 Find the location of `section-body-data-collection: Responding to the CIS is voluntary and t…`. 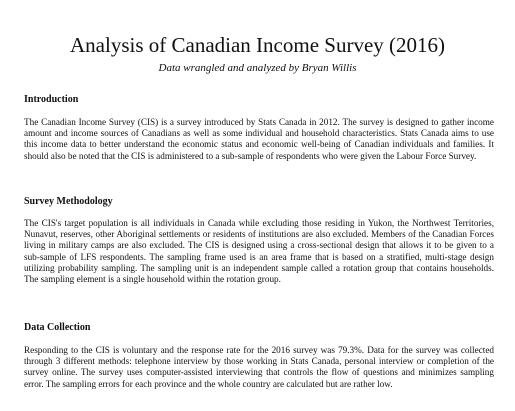

section-body-data-collection: Responding to the CIS is voluntary and t… is located at coordinates (259, 367).